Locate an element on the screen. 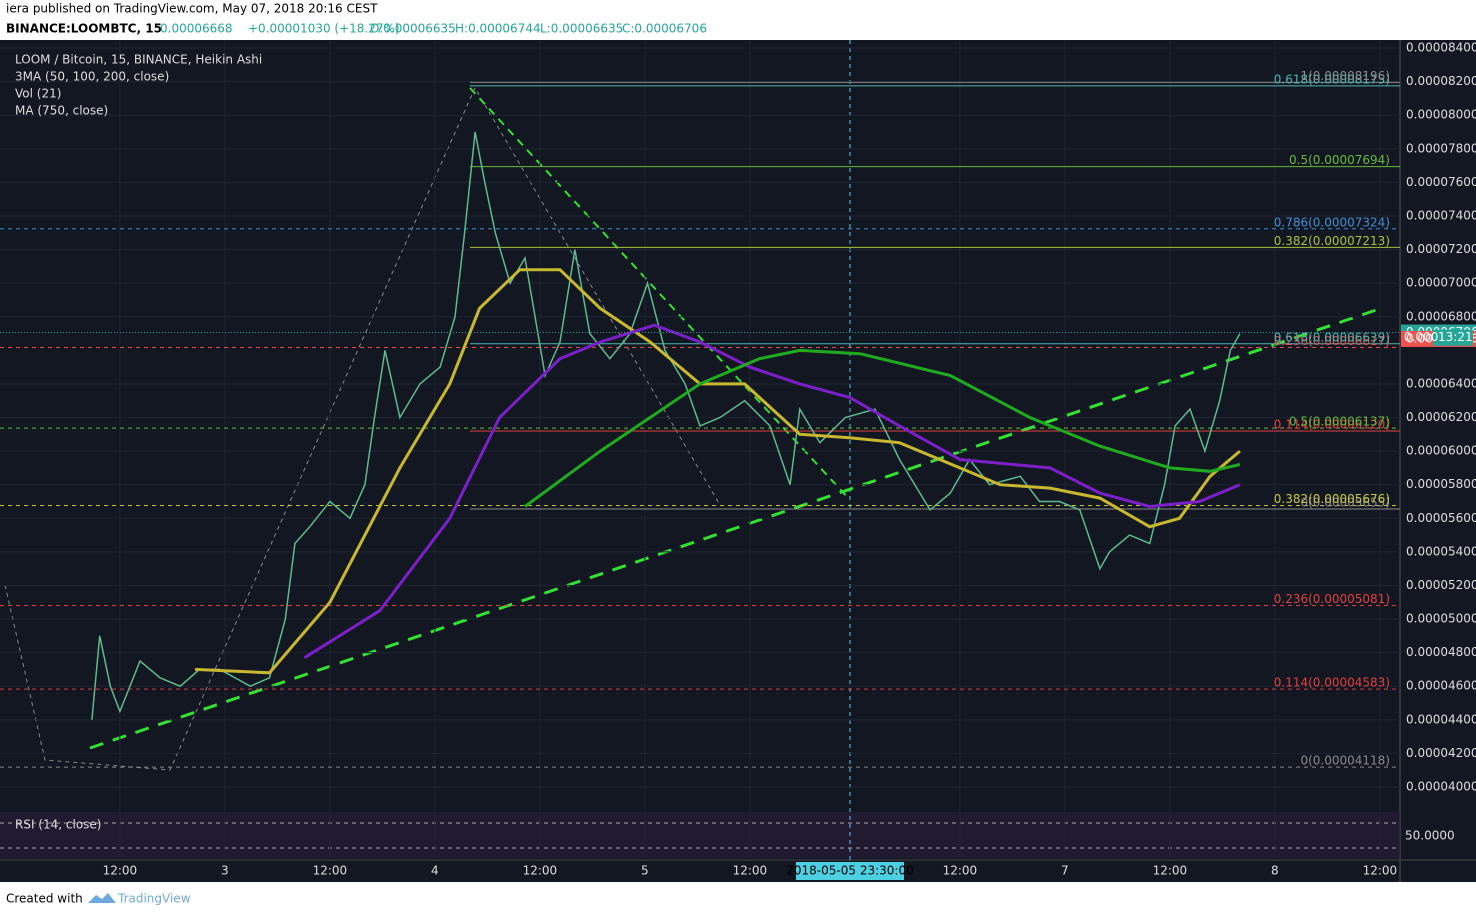 This screenshot has height=921, width=1476. y-tick-label: 0.00004800 is located at coordinates (1441, 652).